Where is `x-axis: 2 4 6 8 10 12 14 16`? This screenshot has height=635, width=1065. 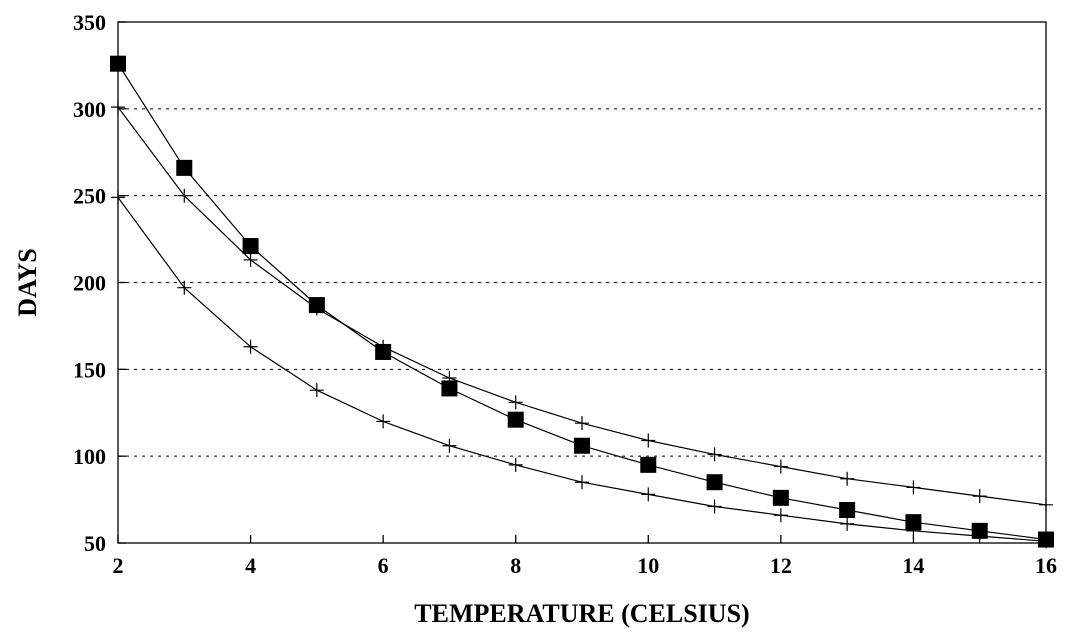
x-axis: 2 4 6 8 10 12 14 16 is located at coordinates (585, 556).